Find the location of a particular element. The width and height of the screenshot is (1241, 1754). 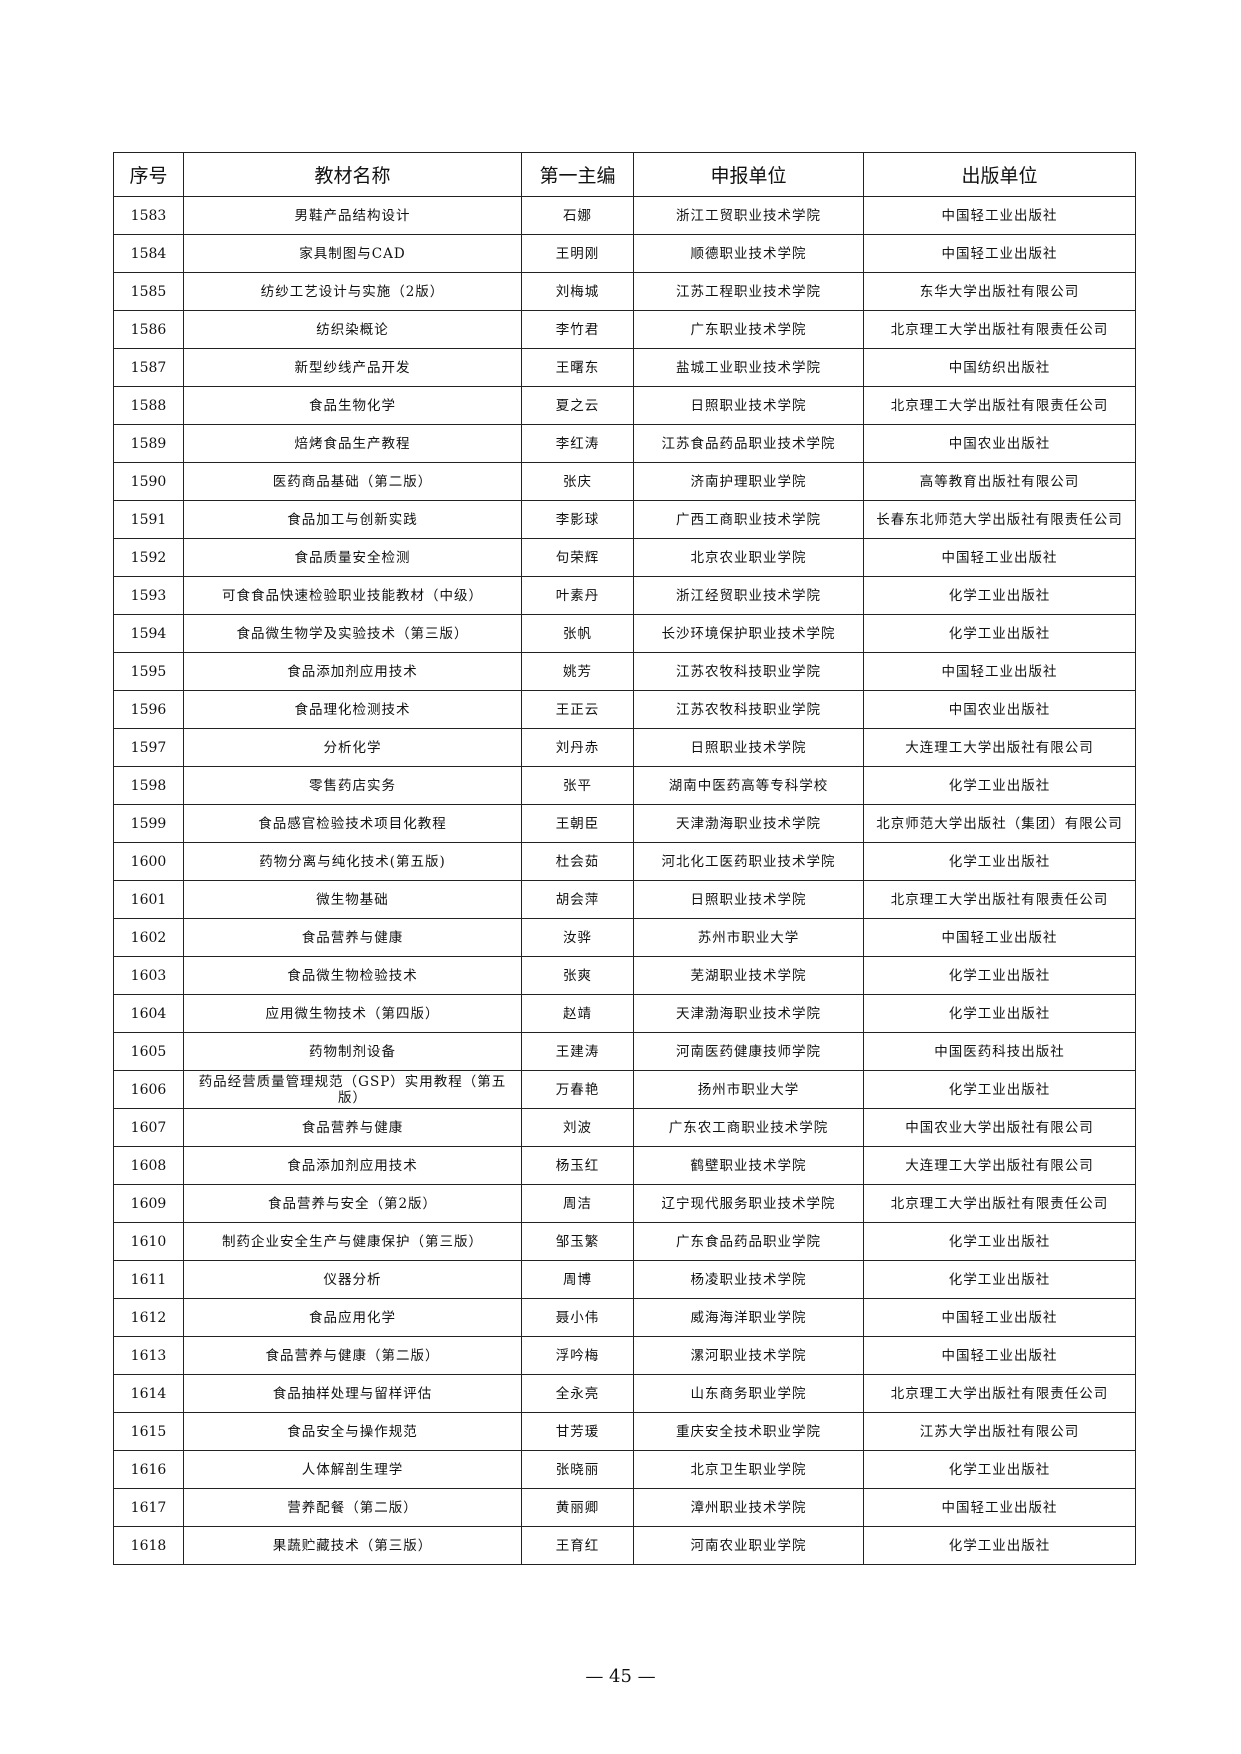

cell-chief-editor: 姚芳 is located at coordinates (577, 671).